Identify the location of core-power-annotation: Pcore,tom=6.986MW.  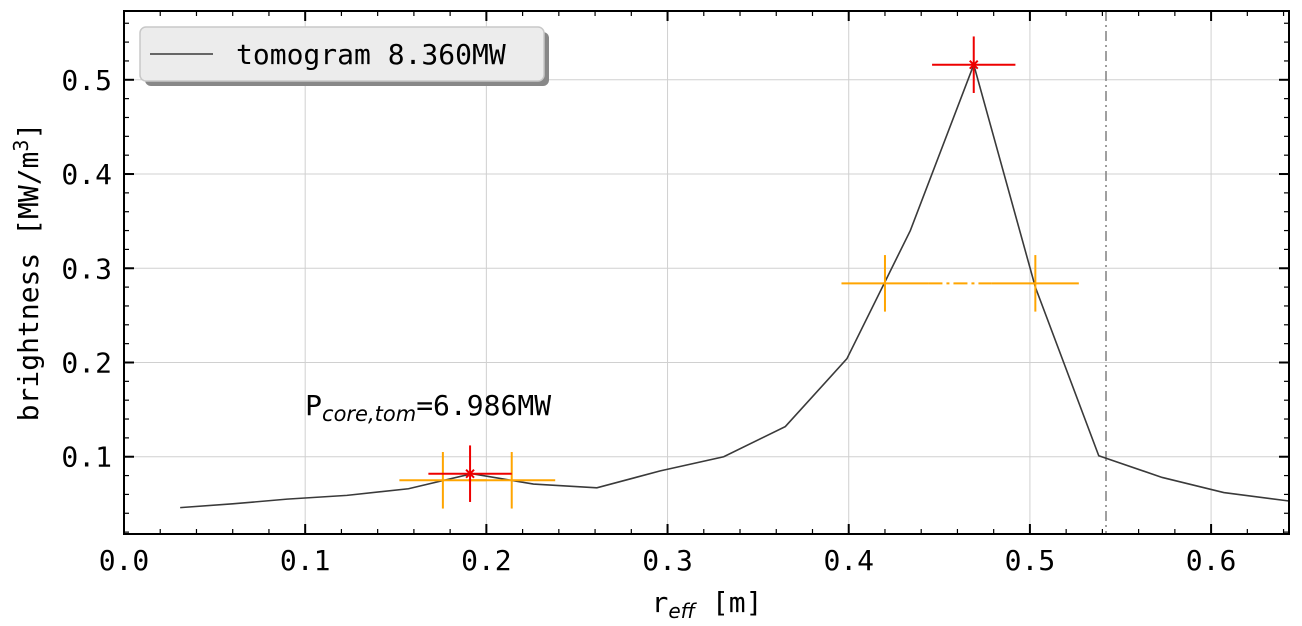
(428, 407).